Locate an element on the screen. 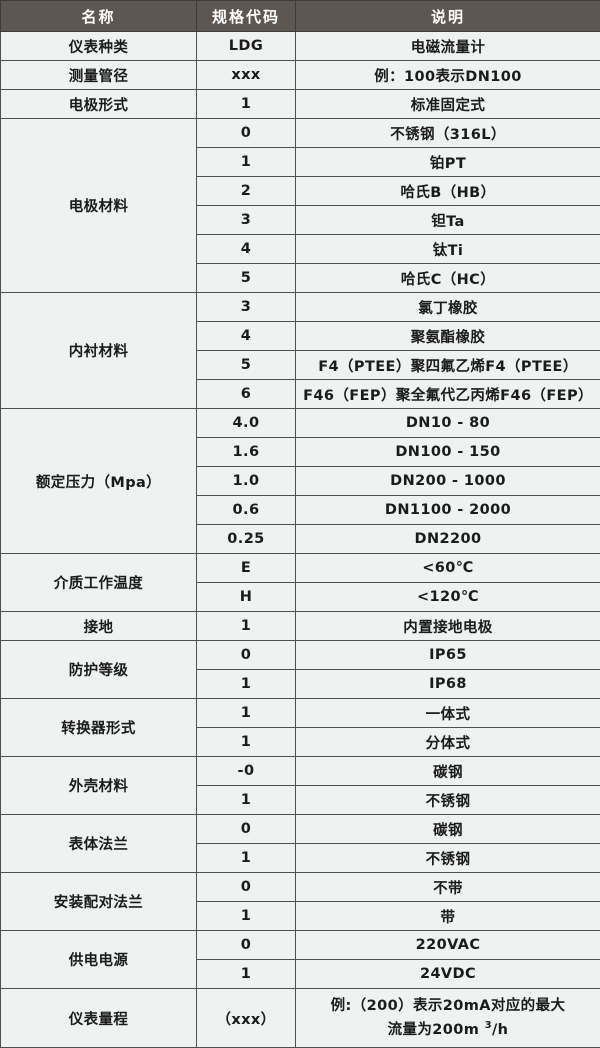  column-header-code: 规格代码 is located at coordinates (246, 16).